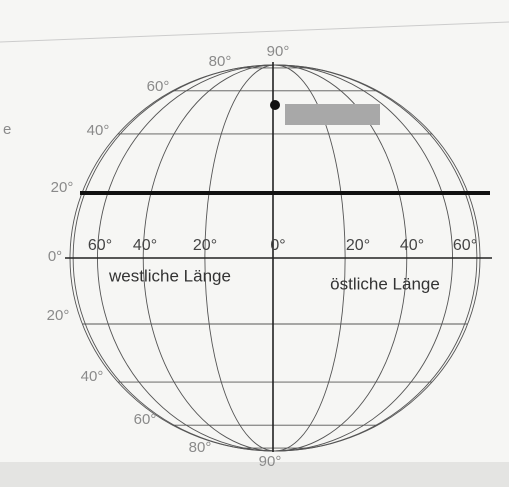  Describe the element at coordinates (169, 275) in the screenshot. I see `west-label: westliche Länge` at that location.